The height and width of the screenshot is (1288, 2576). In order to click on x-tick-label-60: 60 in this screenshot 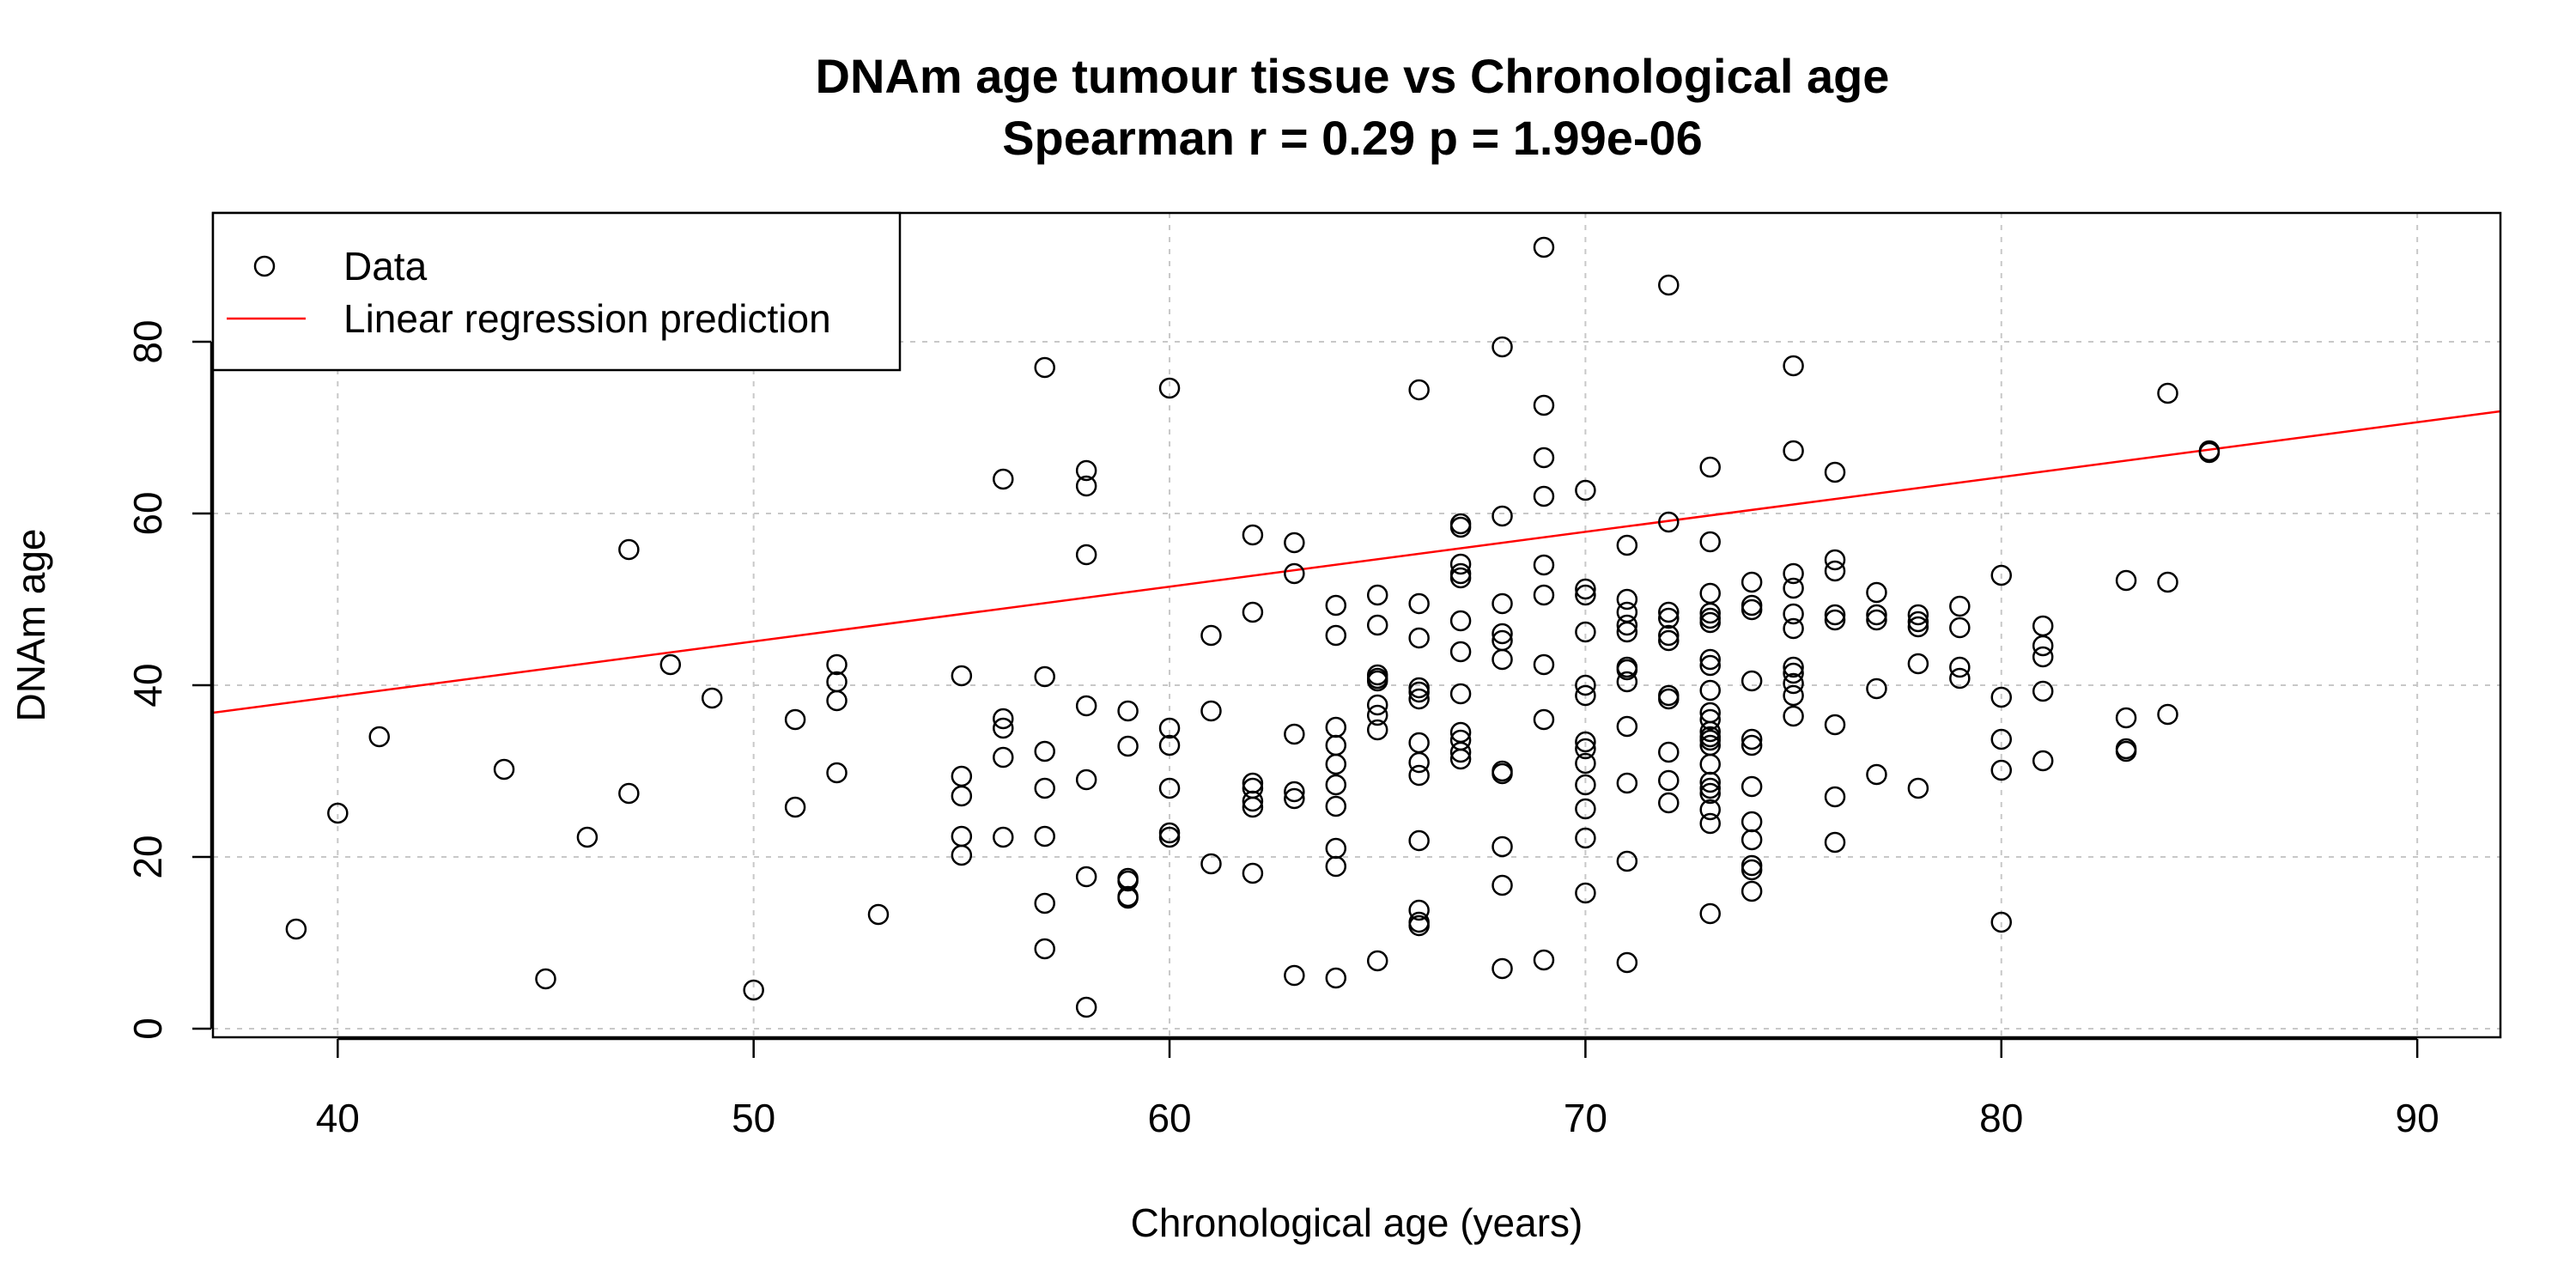, I will do `click(1169, 1118)`.